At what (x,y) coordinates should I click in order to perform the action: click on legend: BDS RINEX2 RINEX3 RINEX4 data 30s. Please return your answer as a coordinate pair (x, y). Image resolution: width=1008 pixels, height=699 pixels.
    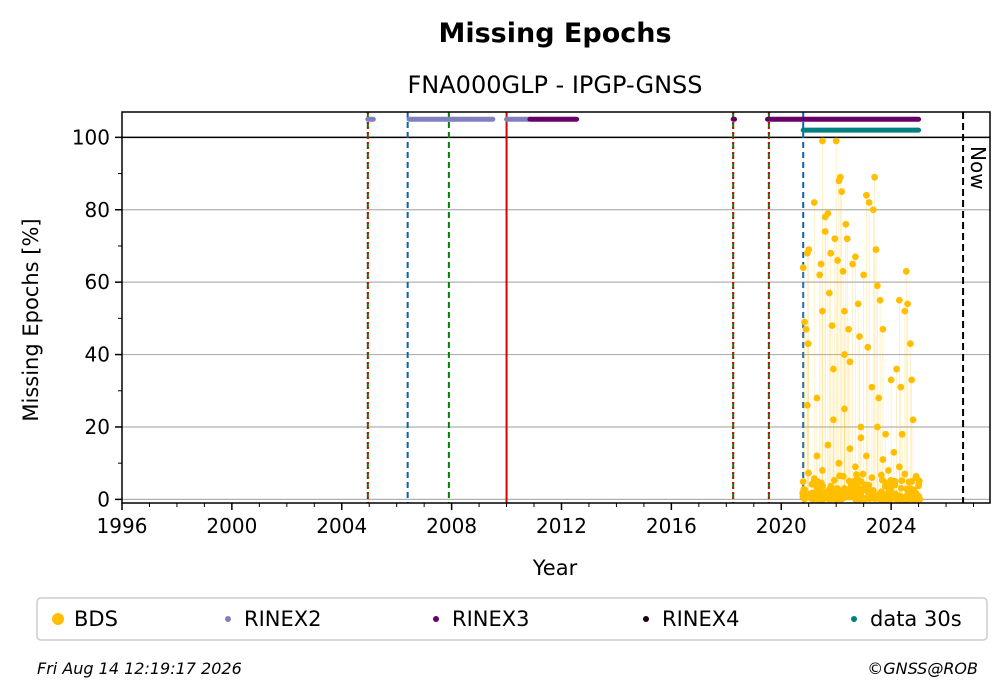
    Looking at the image, I should click on (507, 619).